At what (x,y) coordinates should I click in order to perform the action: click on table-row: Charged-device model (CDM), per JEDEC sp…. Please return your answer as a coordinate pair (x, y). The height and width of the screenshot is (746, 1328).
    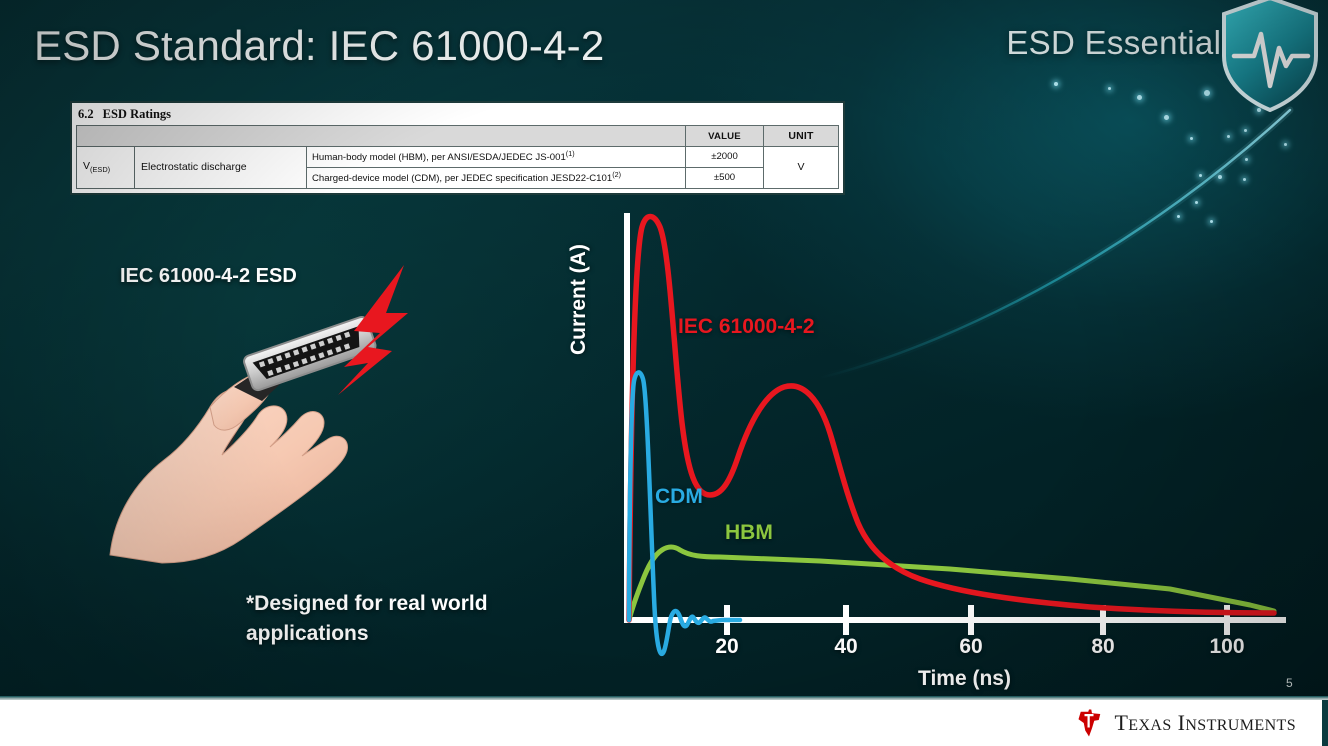
    Looking at the image, I should click on (458, 177).